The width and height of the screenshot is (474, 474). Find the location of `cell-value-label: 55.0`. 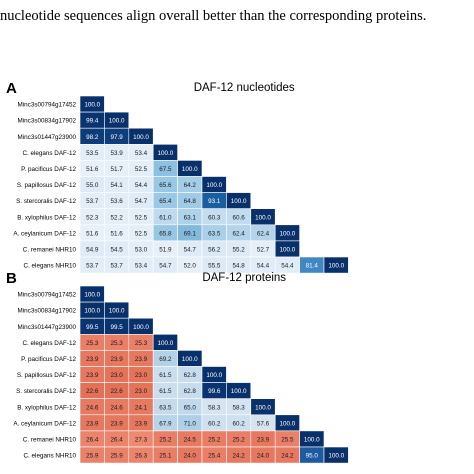

cell-value-label: 55.0 is located at coordinates (92, 185).